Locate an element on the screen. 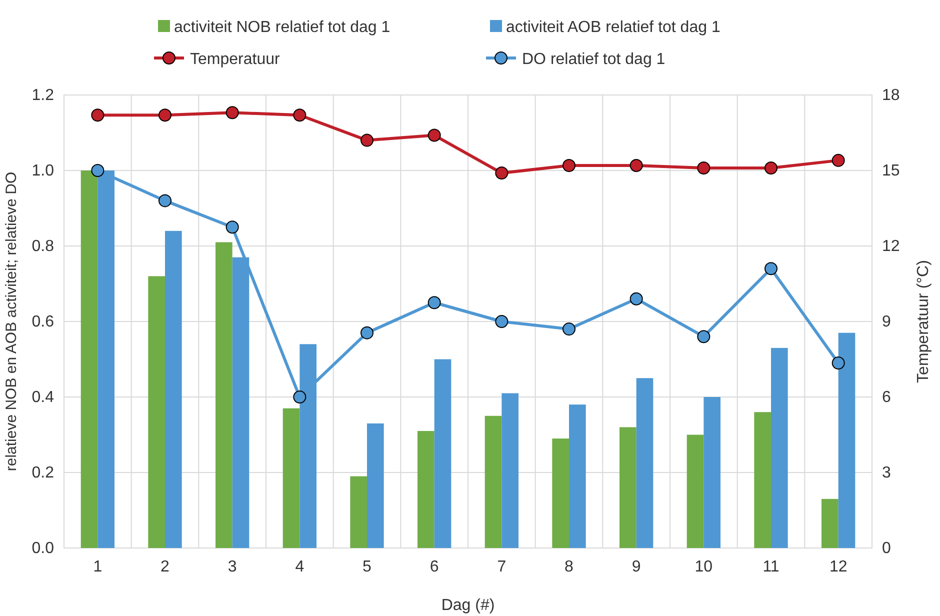  x-tick-label: 12 is located at coordinates (838, 567).